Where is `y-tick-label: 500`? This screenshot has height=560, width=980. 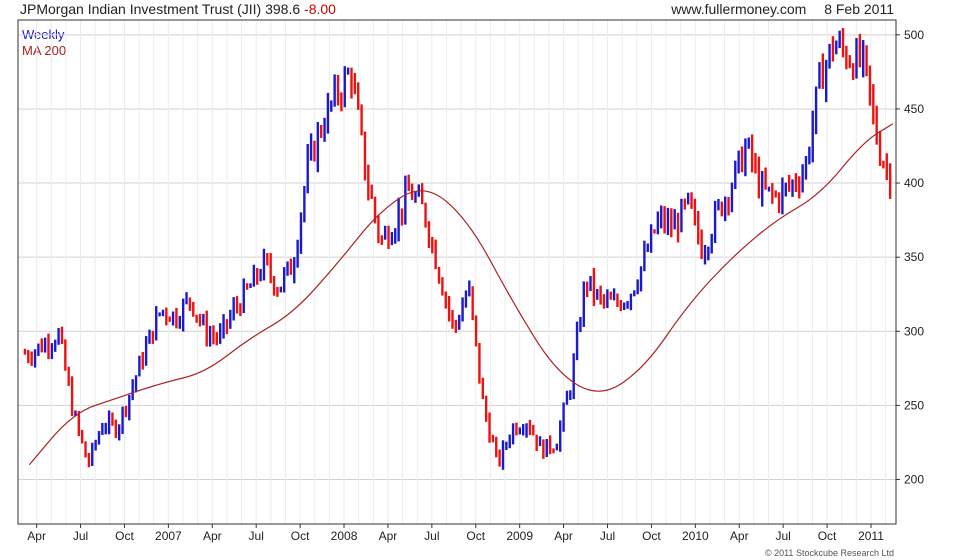 y-tick-label: 500 is located at coordinates (914, 35).